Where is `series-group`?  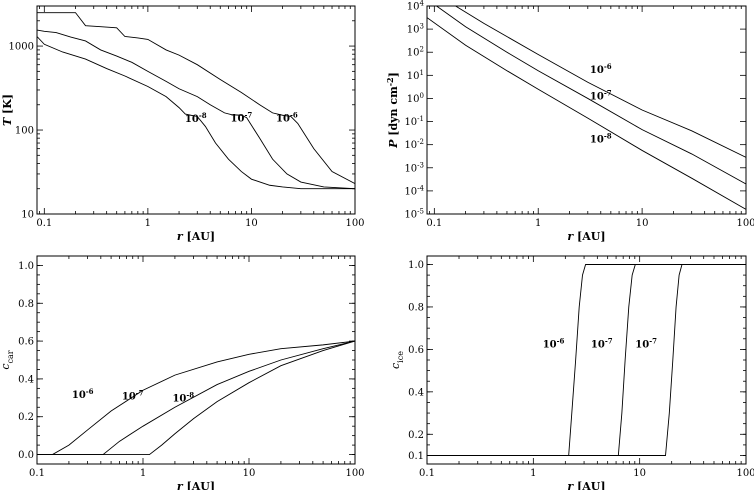
series-group is located at coordinates (196, 397).